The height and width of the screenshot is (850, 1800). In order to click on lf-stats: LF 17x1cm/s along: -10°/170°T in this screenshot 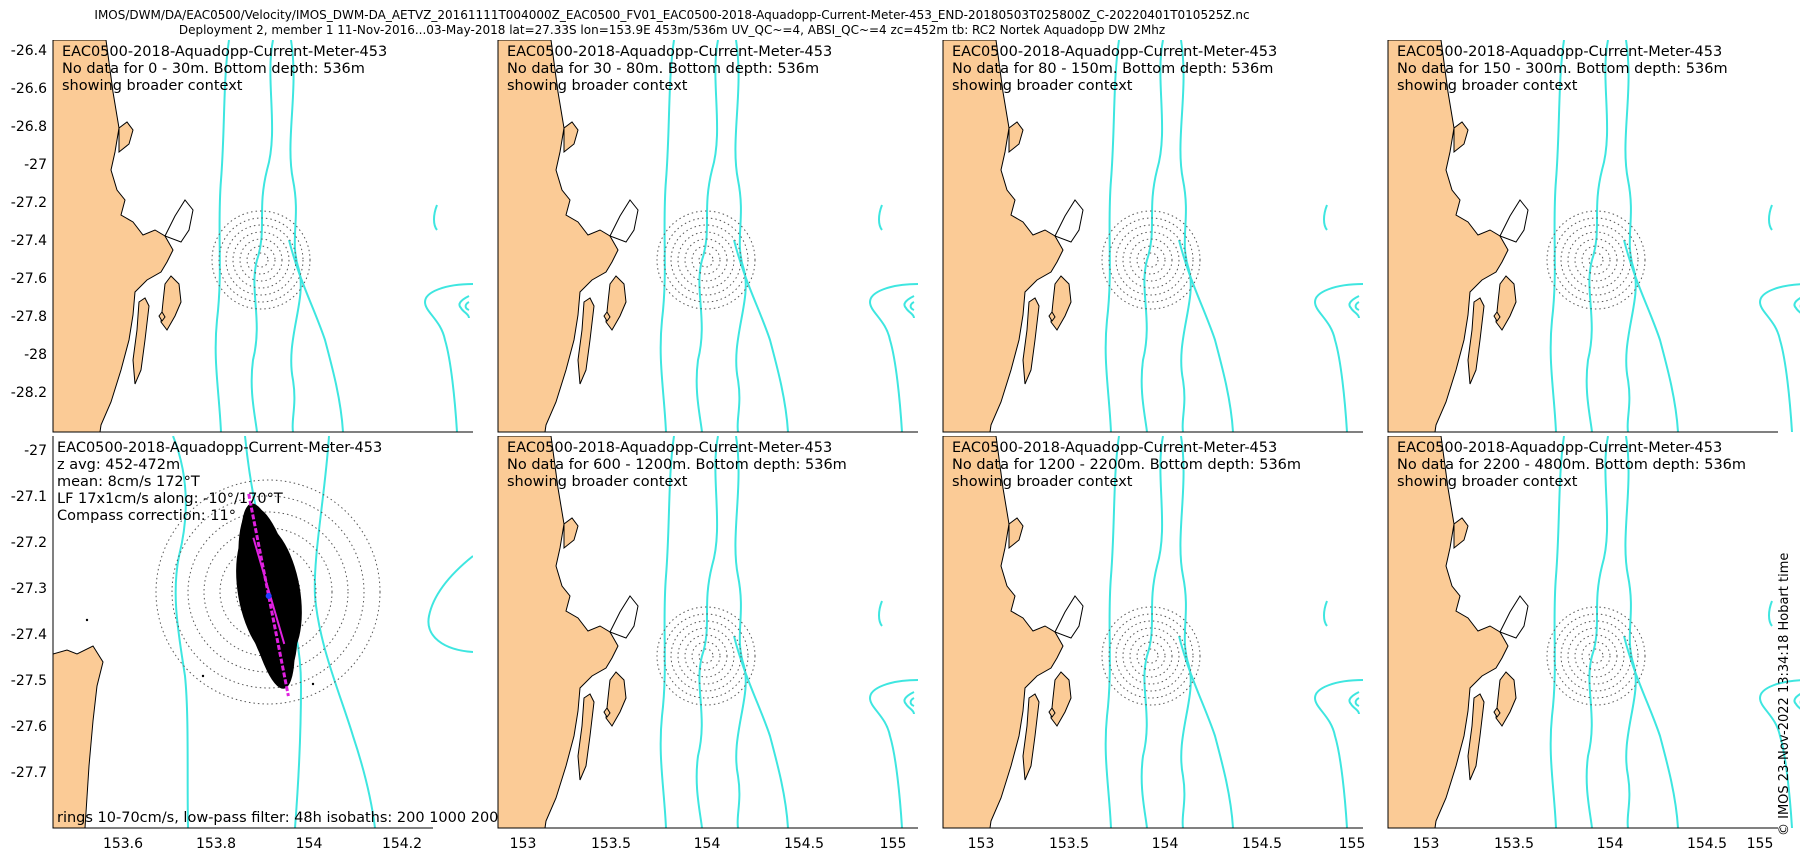, I will do `click(170, 499)`.